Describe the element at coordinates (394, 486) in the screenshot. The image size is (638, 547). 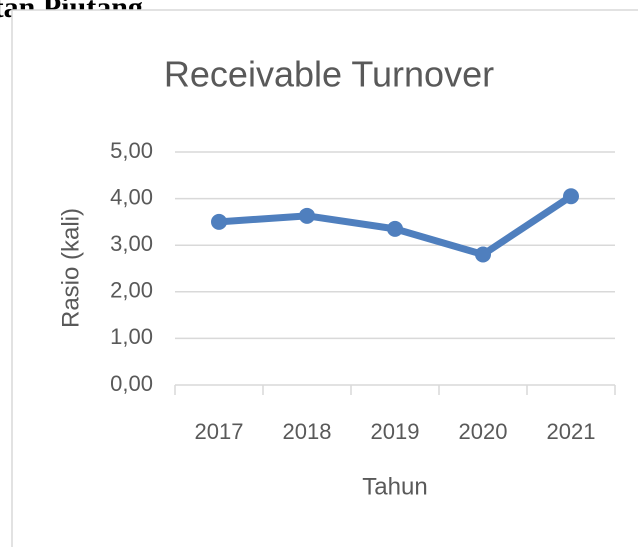
I see `x-axis-label: Tahun` at that location.